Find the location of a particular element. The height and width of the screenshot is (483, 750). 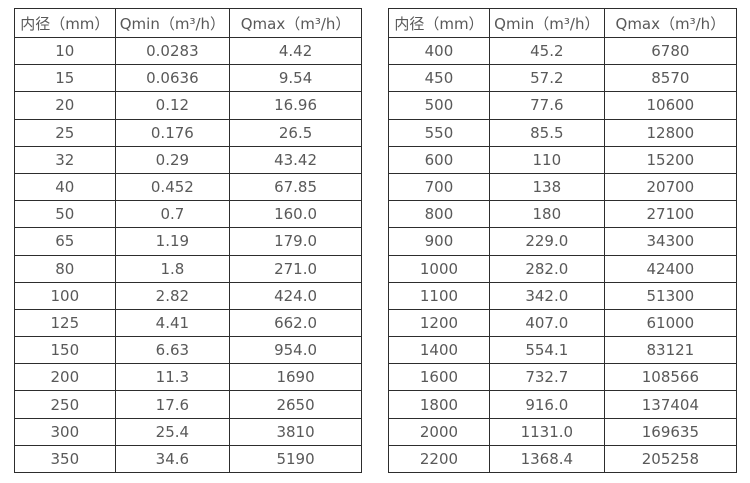

table-cell: 125 is located at coordinates (65, 323).